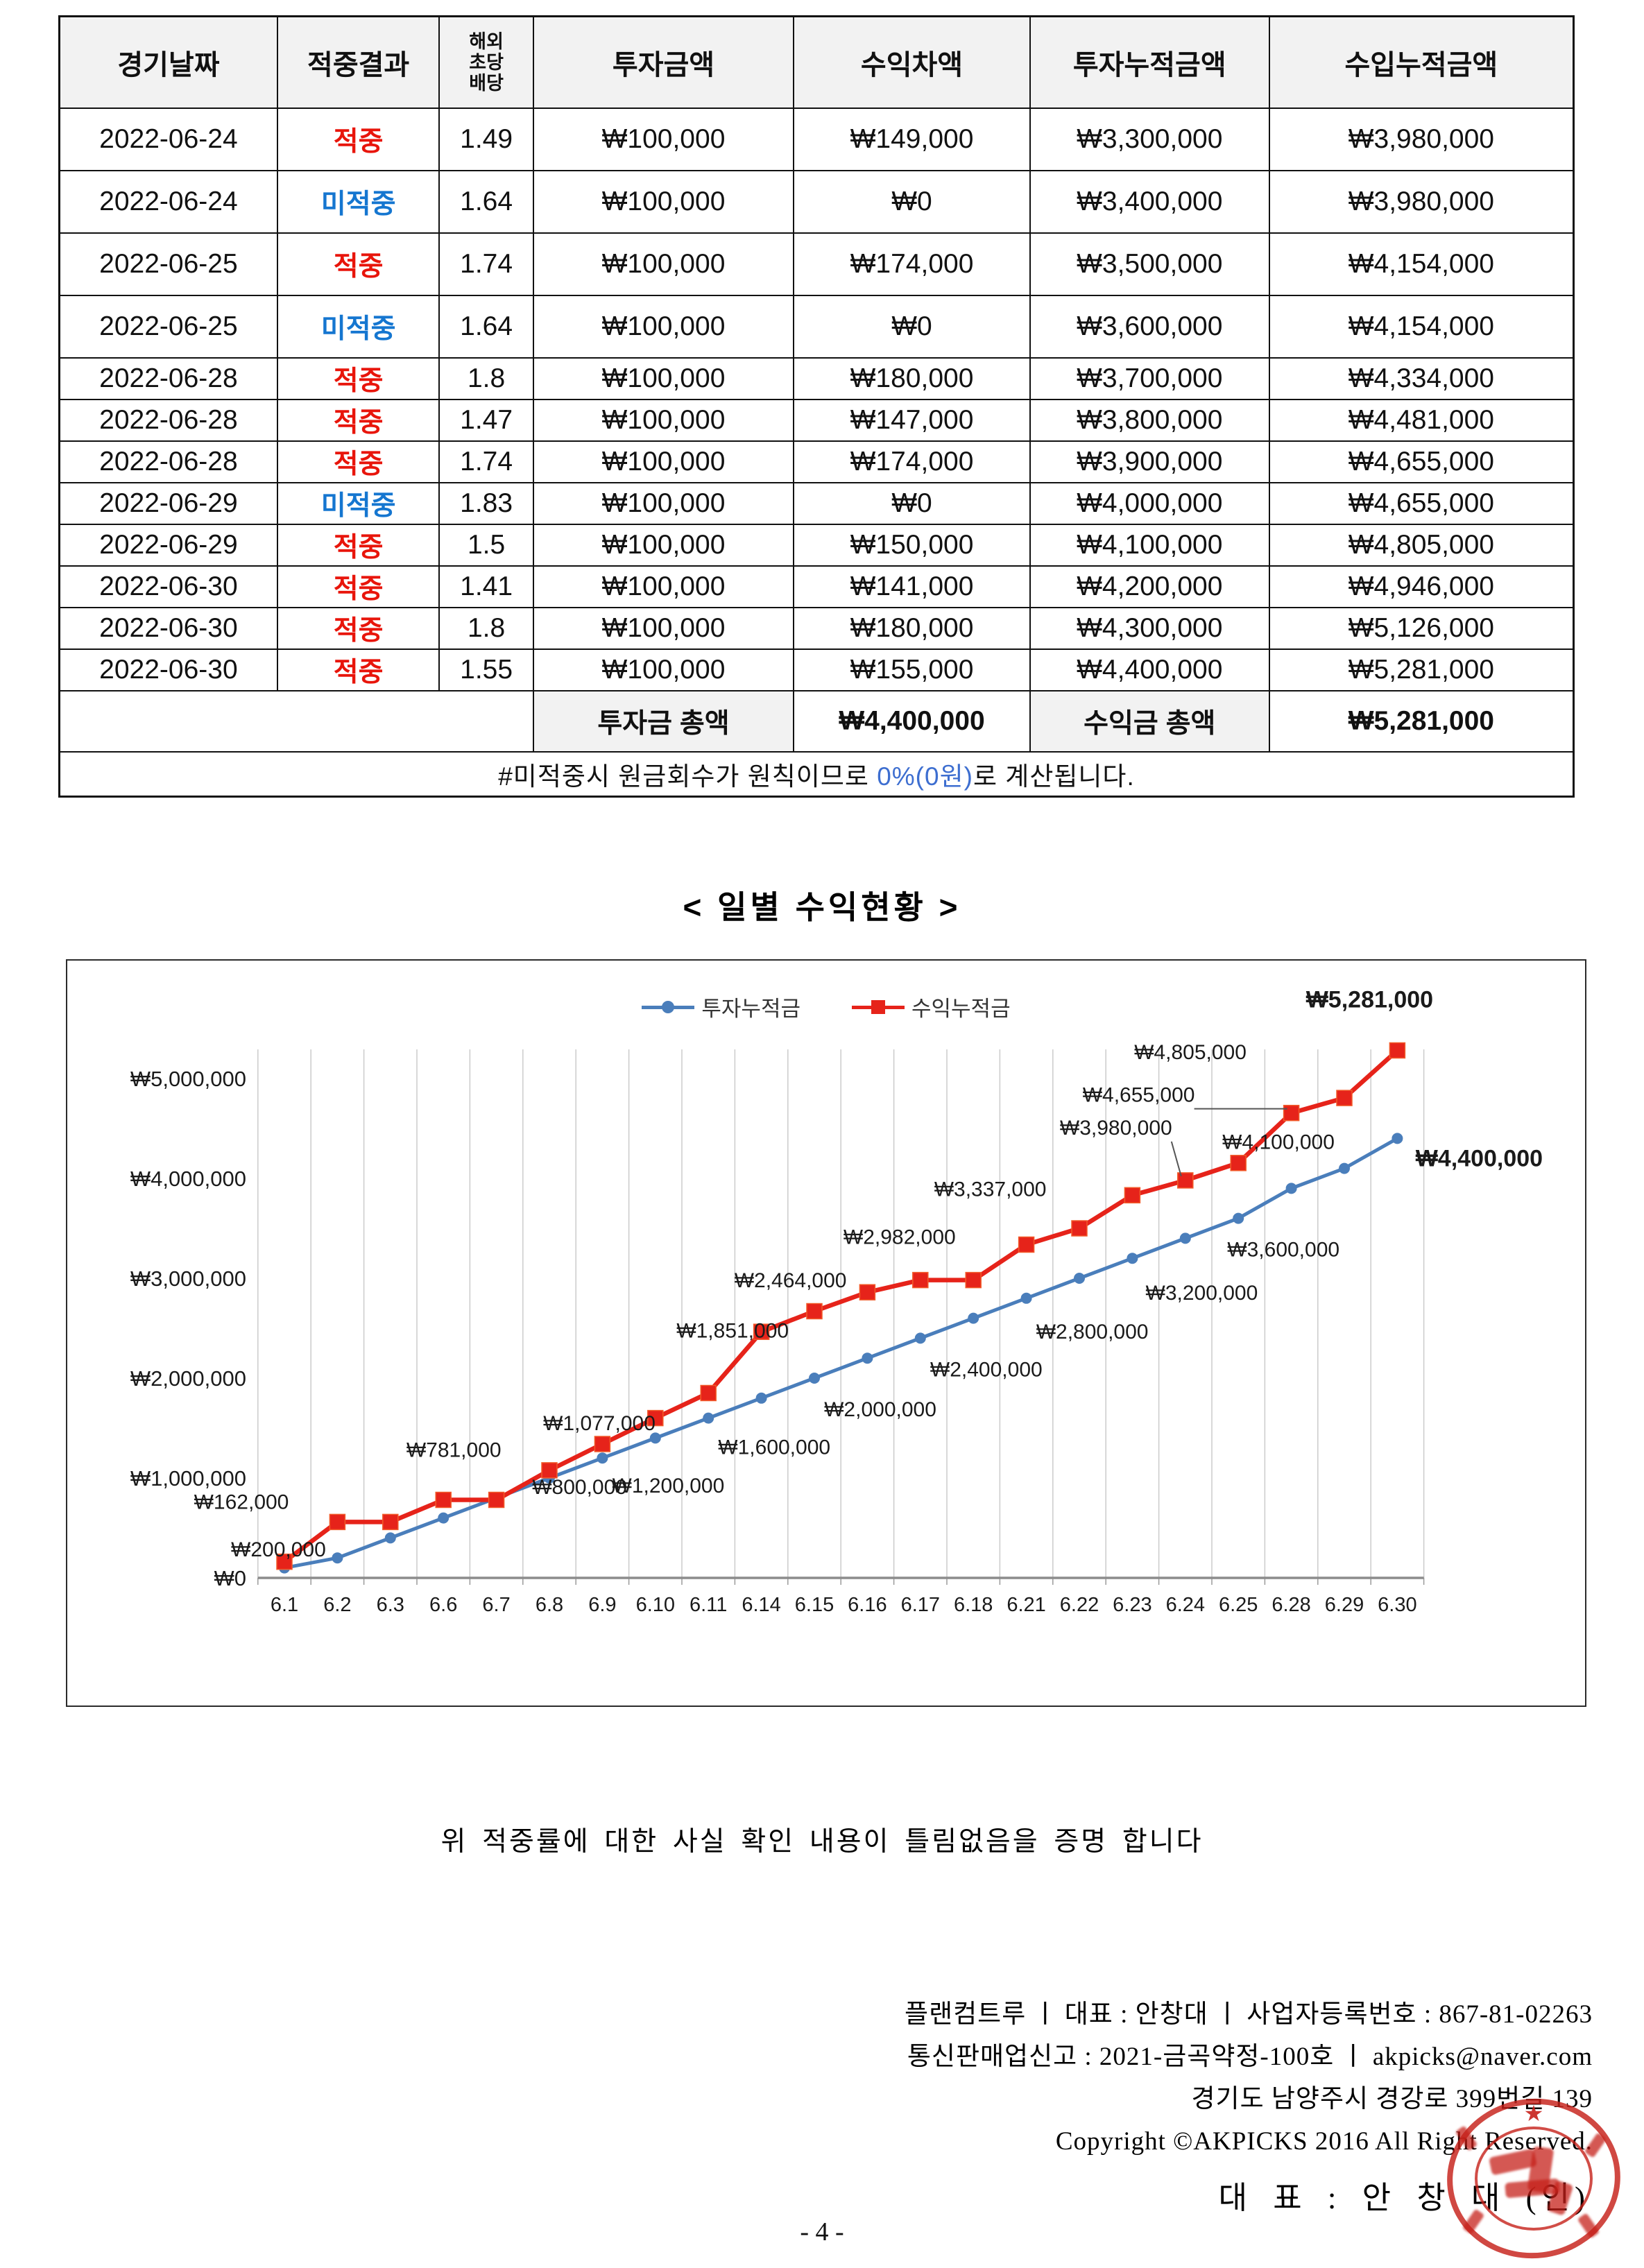 The width and height of the screenshot is (1644, 2268). What do you see at coordinates (1149, 462) in the screenshot?
I see `cumulative-invest: ₩3,900,000` at bounding box center [1149, 462].